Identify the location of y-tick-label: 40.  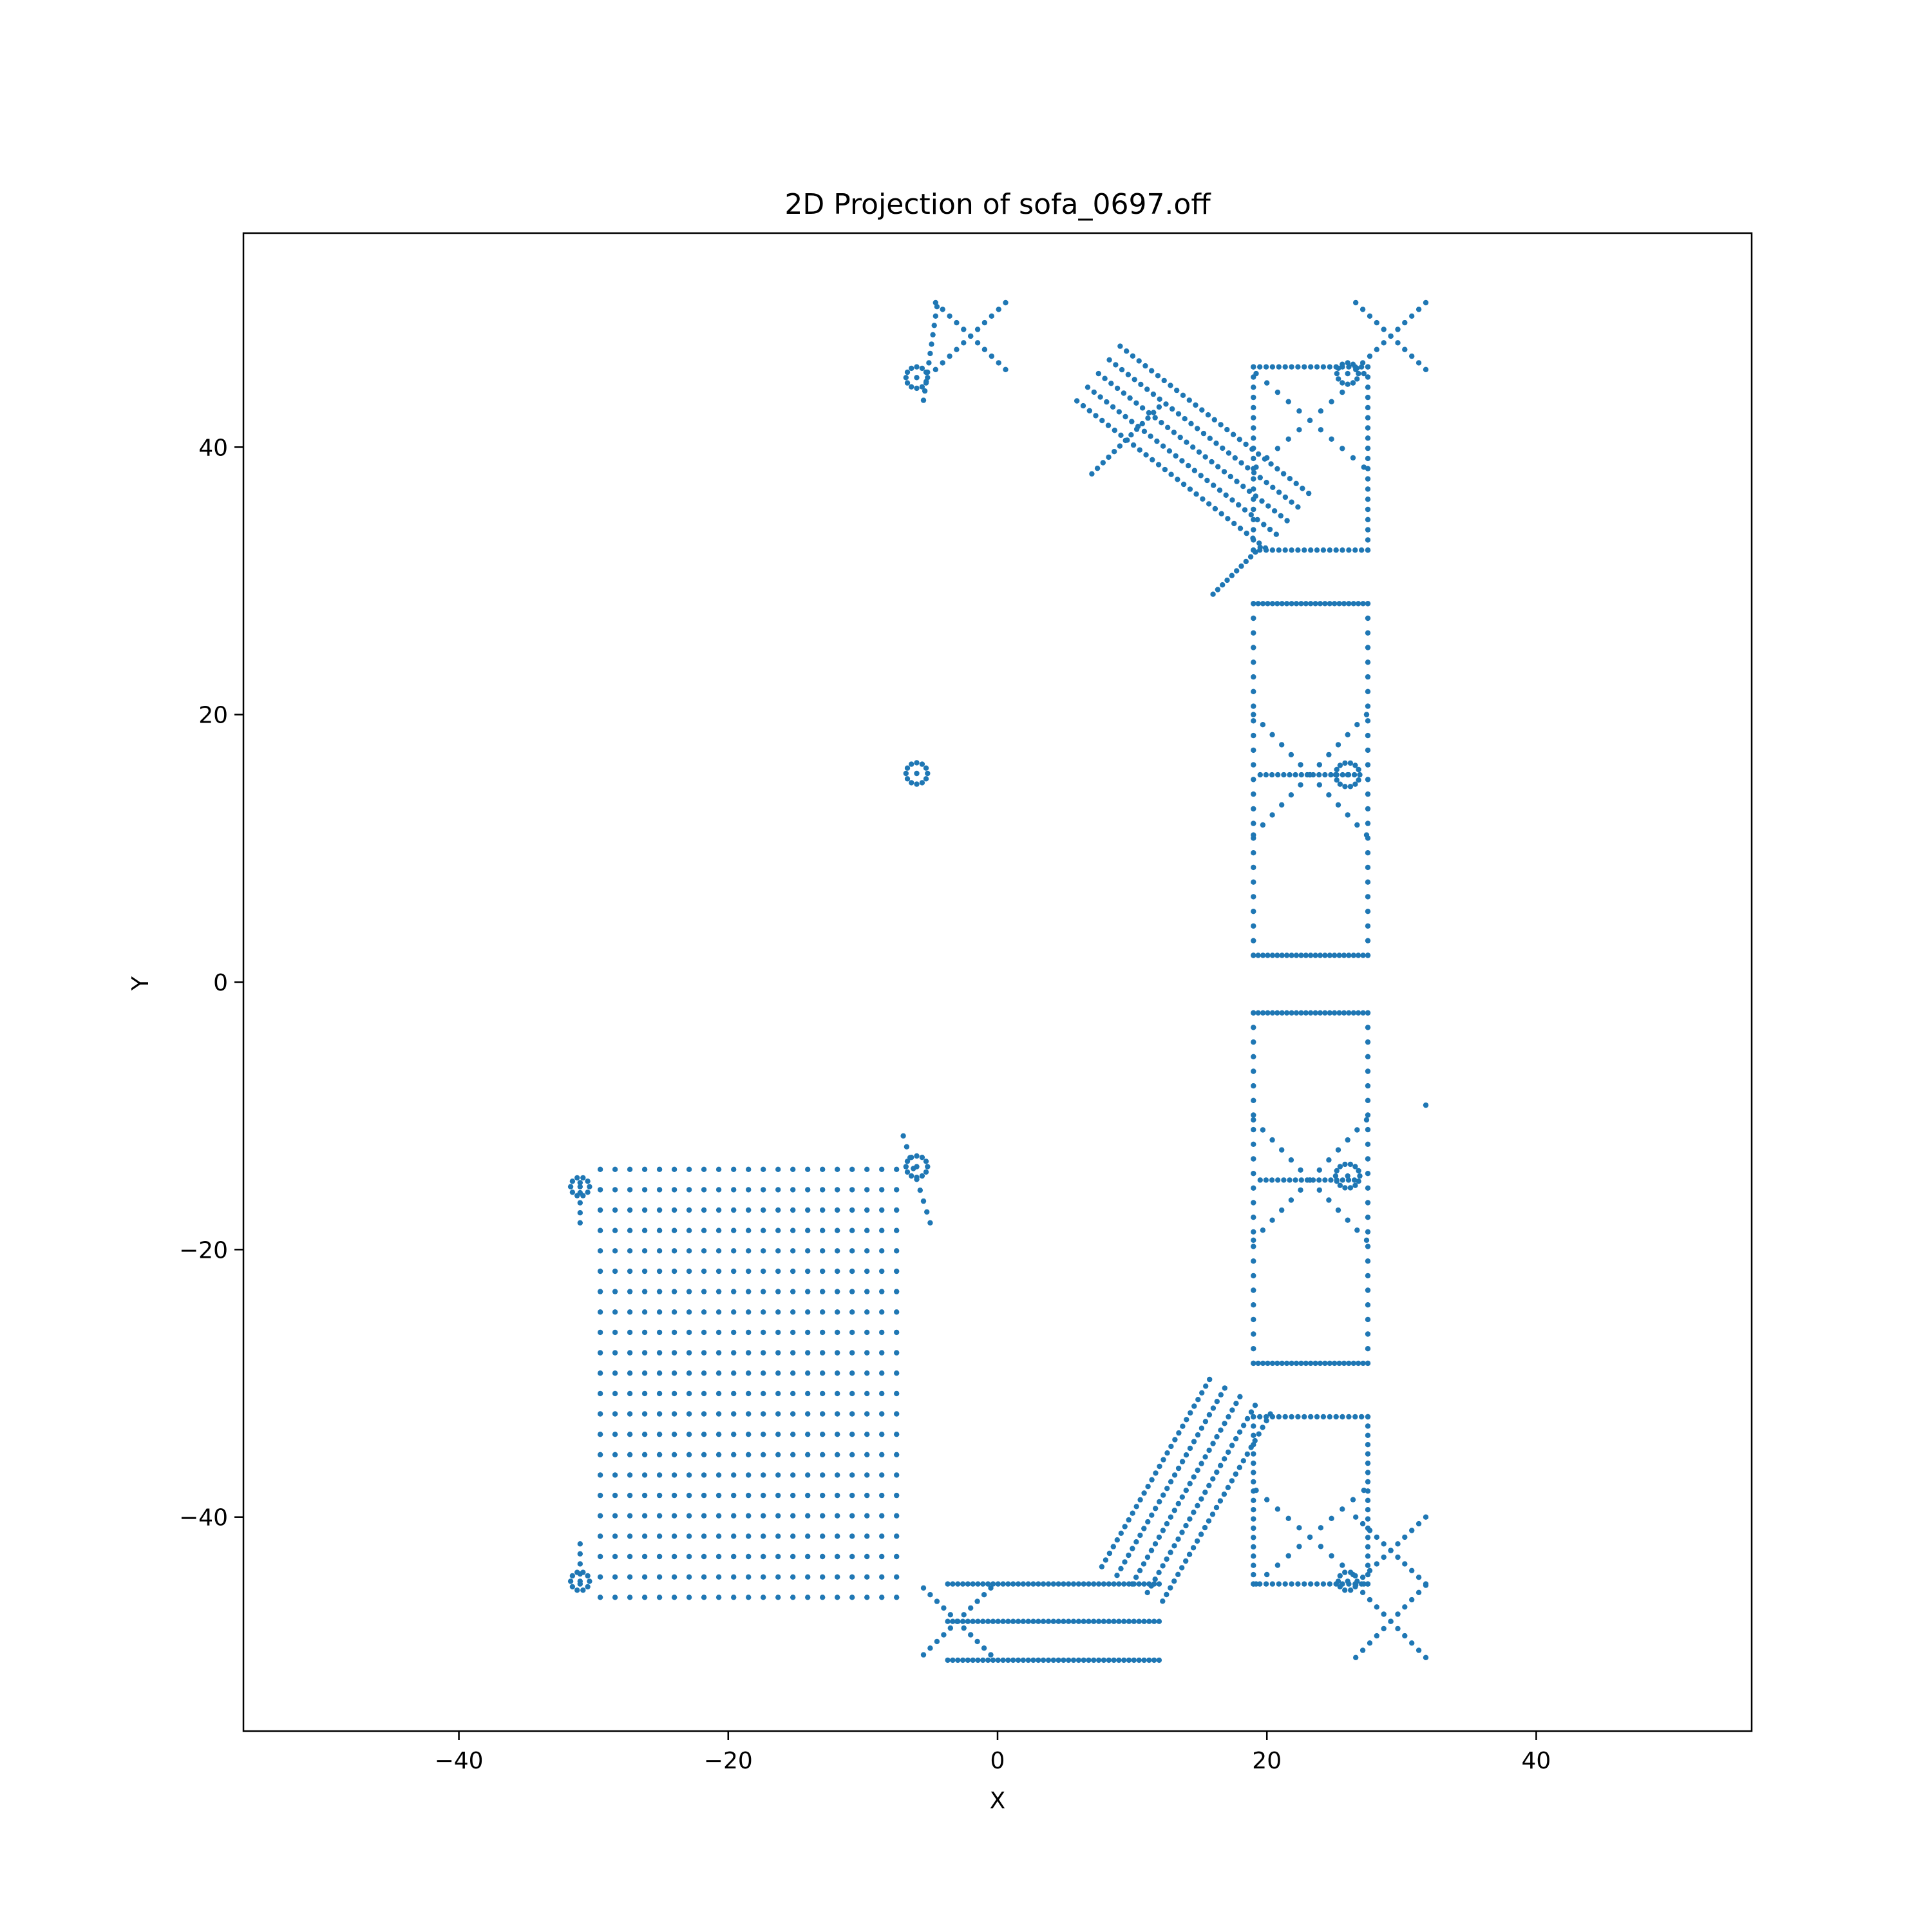
(213, 448).